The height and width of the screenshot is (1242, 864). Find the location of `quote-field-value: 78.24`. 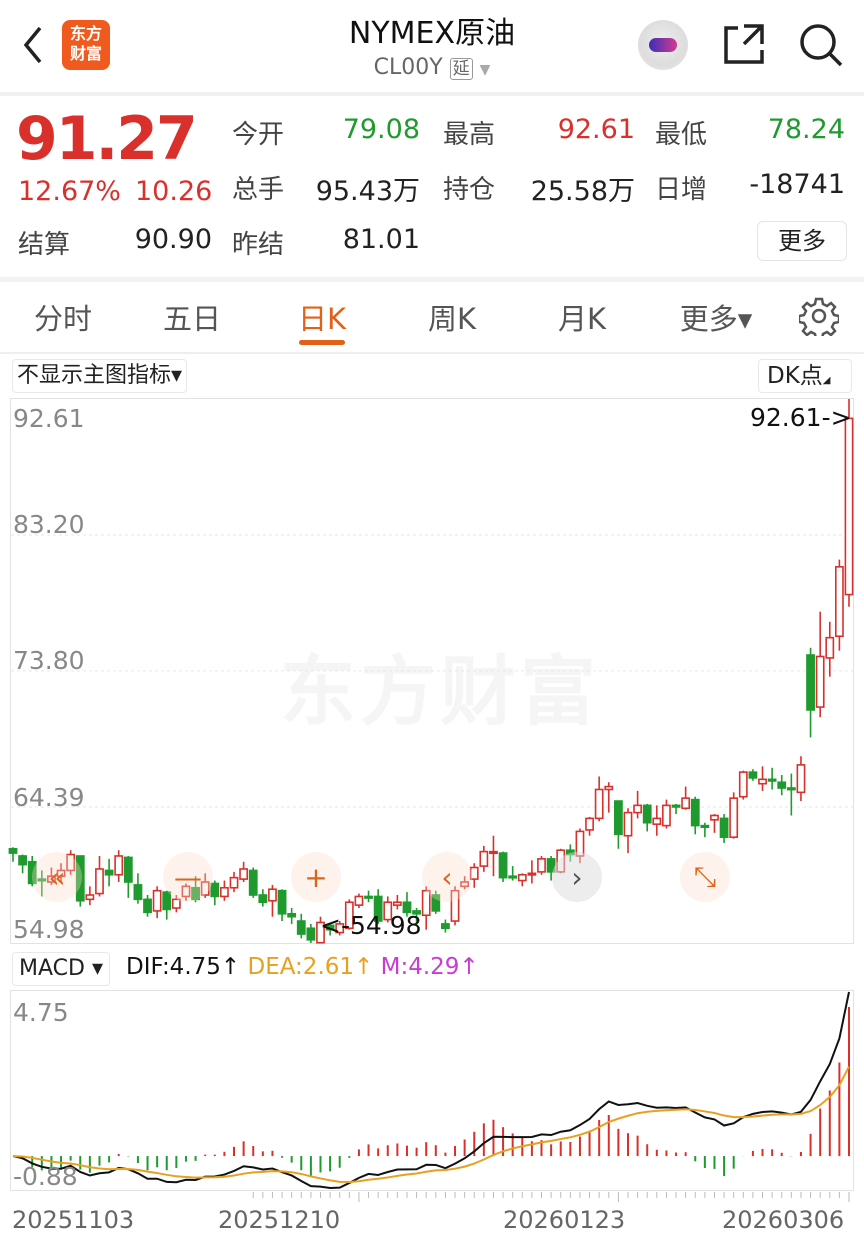

quote-field-value: 78.24 is located at coordinates (806, 129).